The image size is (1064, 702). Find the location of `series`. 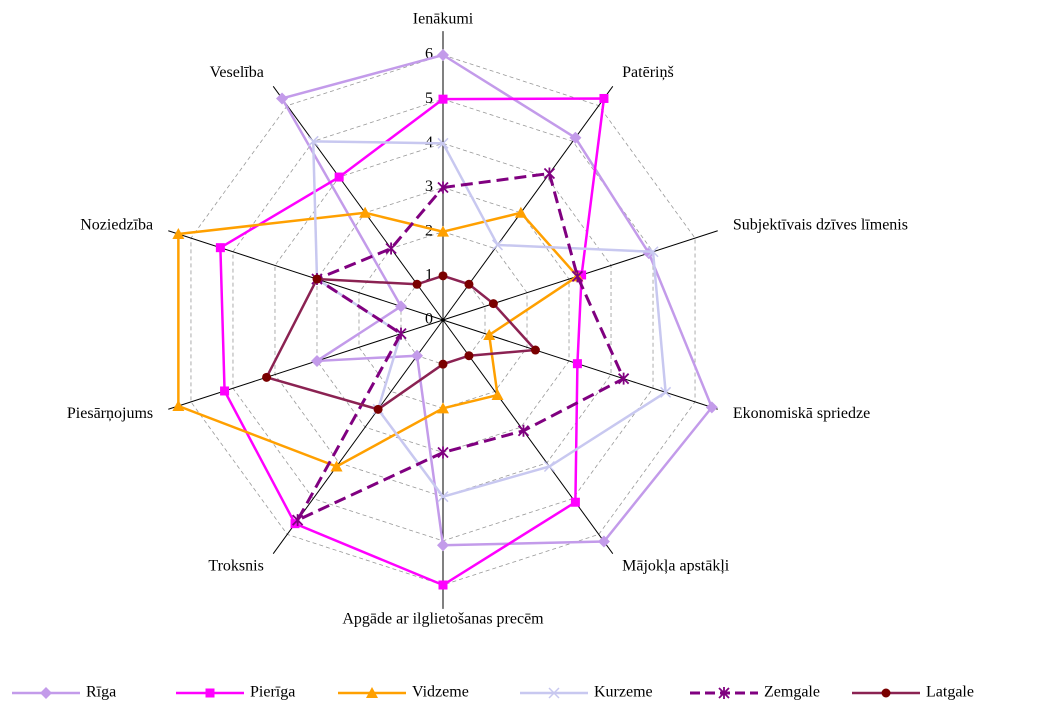

series is located at coordinates (401, 342).